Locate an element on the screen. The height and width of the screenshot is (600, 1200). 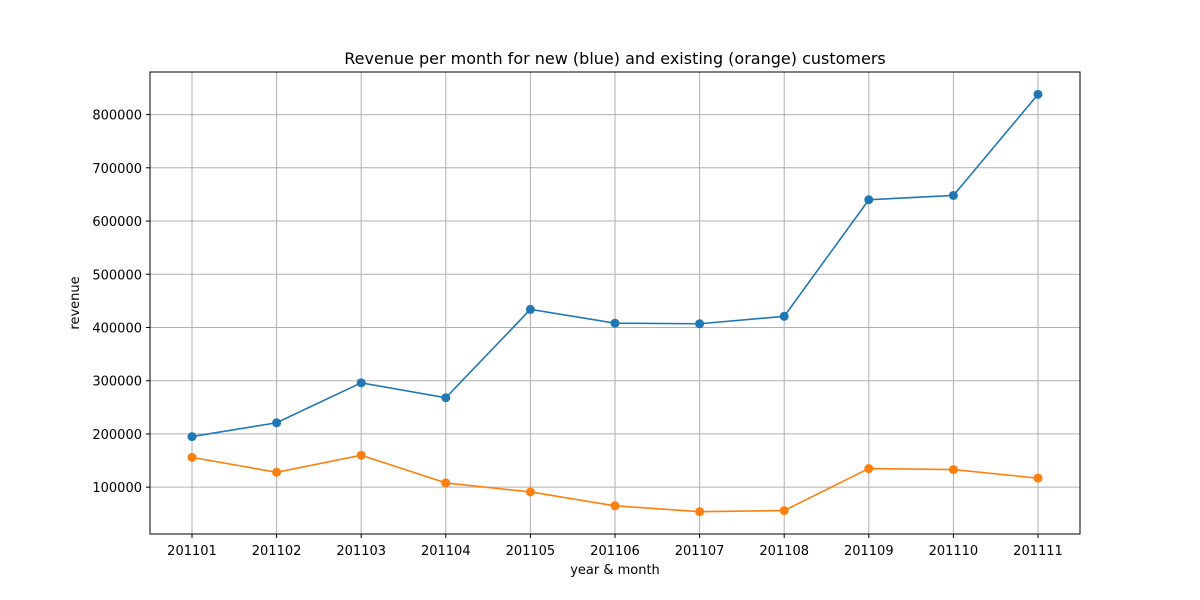
x-tick-label: 201106 is located at coordinates (615, 551).